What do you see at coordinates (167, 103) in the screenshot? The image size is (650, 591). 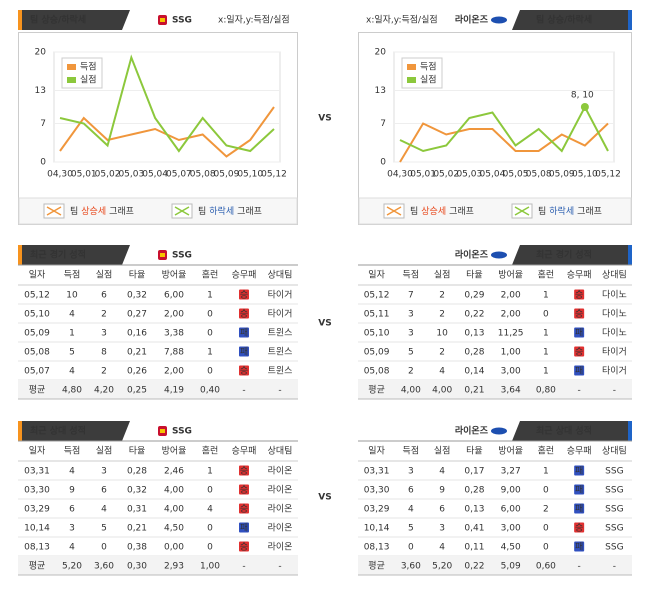 I see `series-line` at bounding box center [167, 103].